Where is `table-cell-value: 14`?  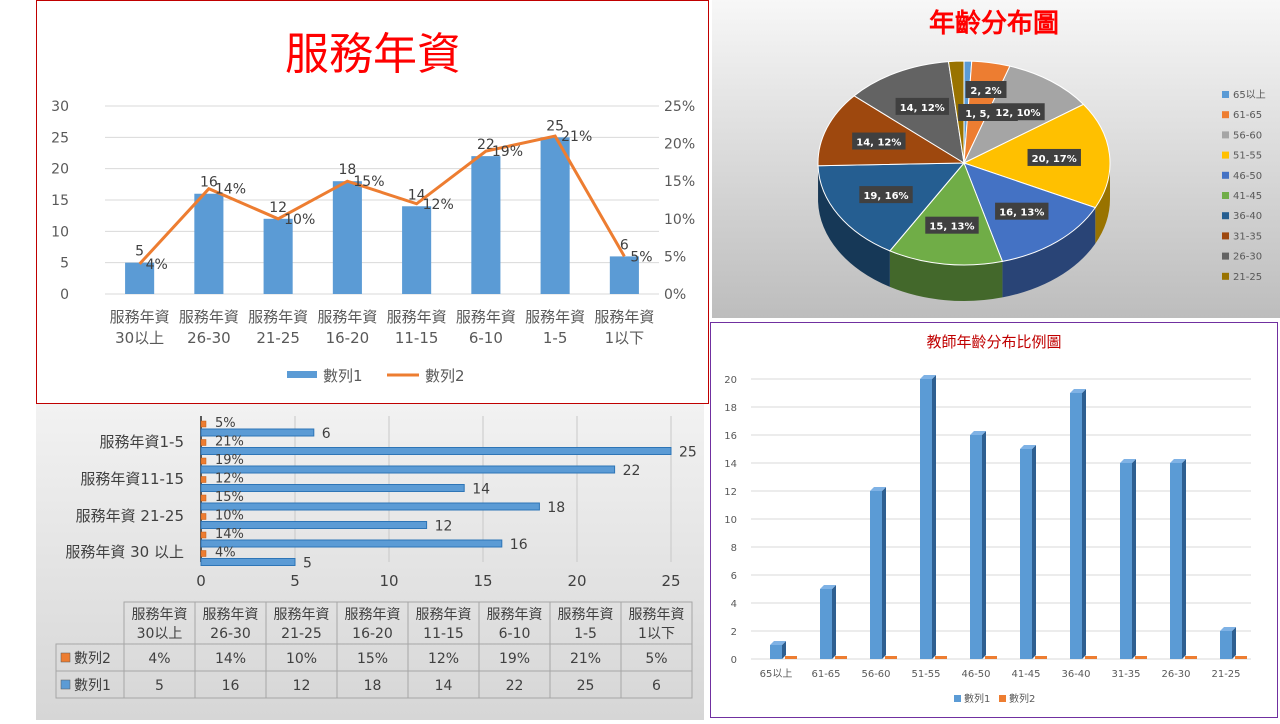
table-cell-value: 14 is located at coordinates (444, 686).